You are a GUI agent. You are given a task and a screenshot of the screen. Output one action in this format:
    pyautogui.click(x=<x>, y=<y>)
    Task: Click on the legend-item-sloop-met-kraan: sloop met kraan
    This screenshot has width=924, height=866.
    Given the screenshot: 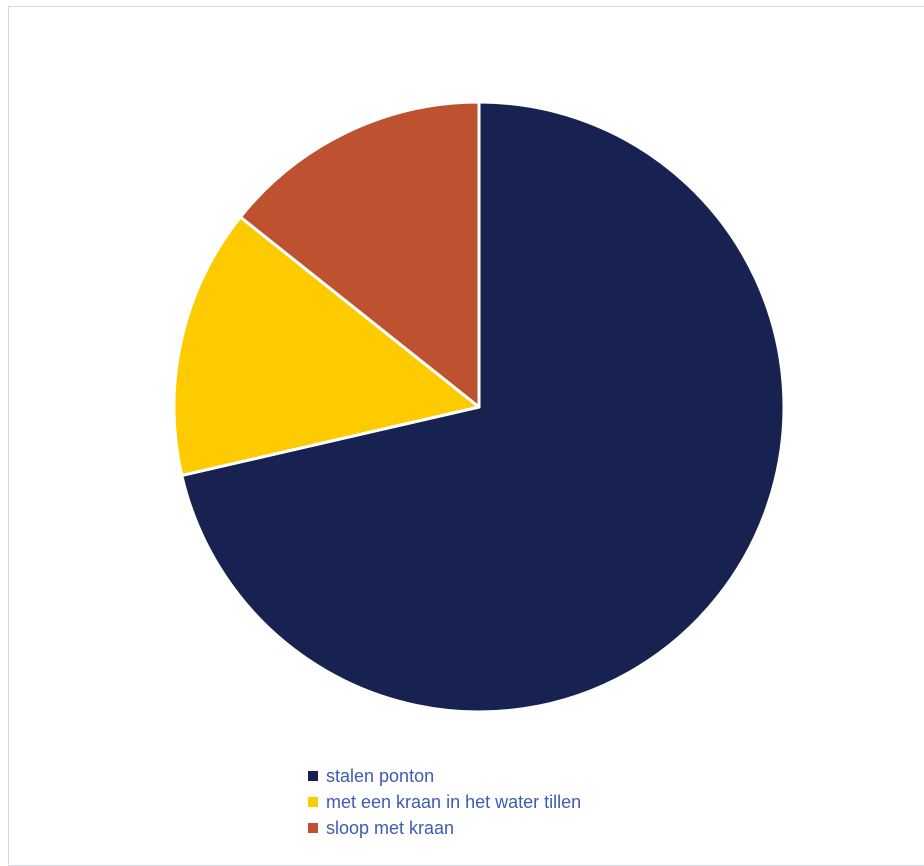 What is the action you would take?
    pyautogui.click(x=444, y=828)
    